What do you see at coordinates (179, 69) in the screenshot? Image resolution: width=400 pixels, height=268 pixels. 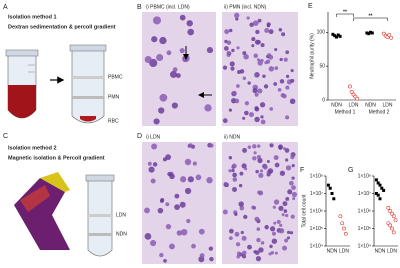 I see `micrograph` at bounding box center [179, 69].